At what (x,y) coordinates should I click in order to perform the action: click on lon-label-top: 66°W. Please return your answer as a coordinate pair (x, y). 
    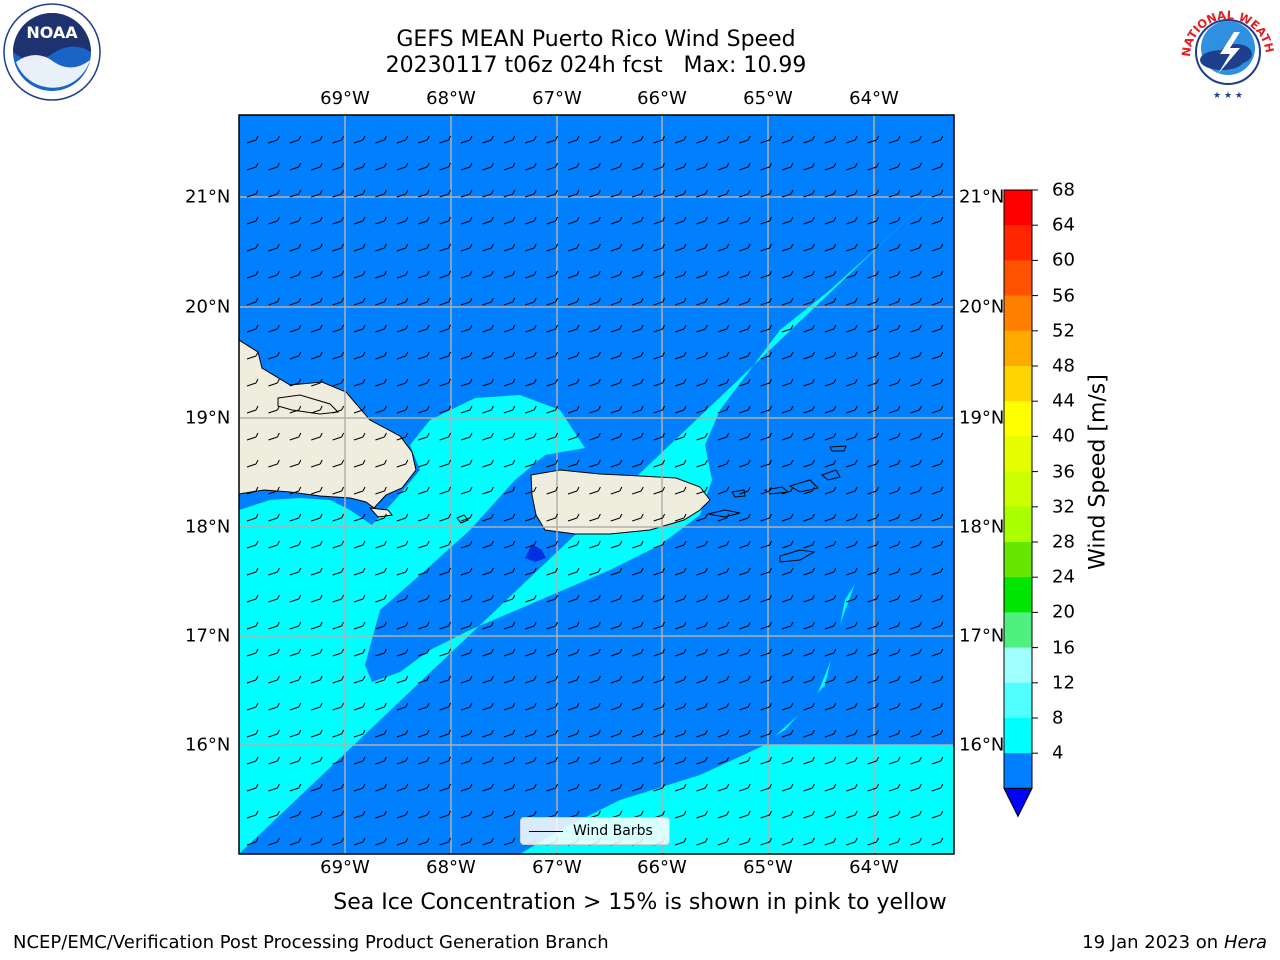
    Looking at the image, I should click on (662, 98).